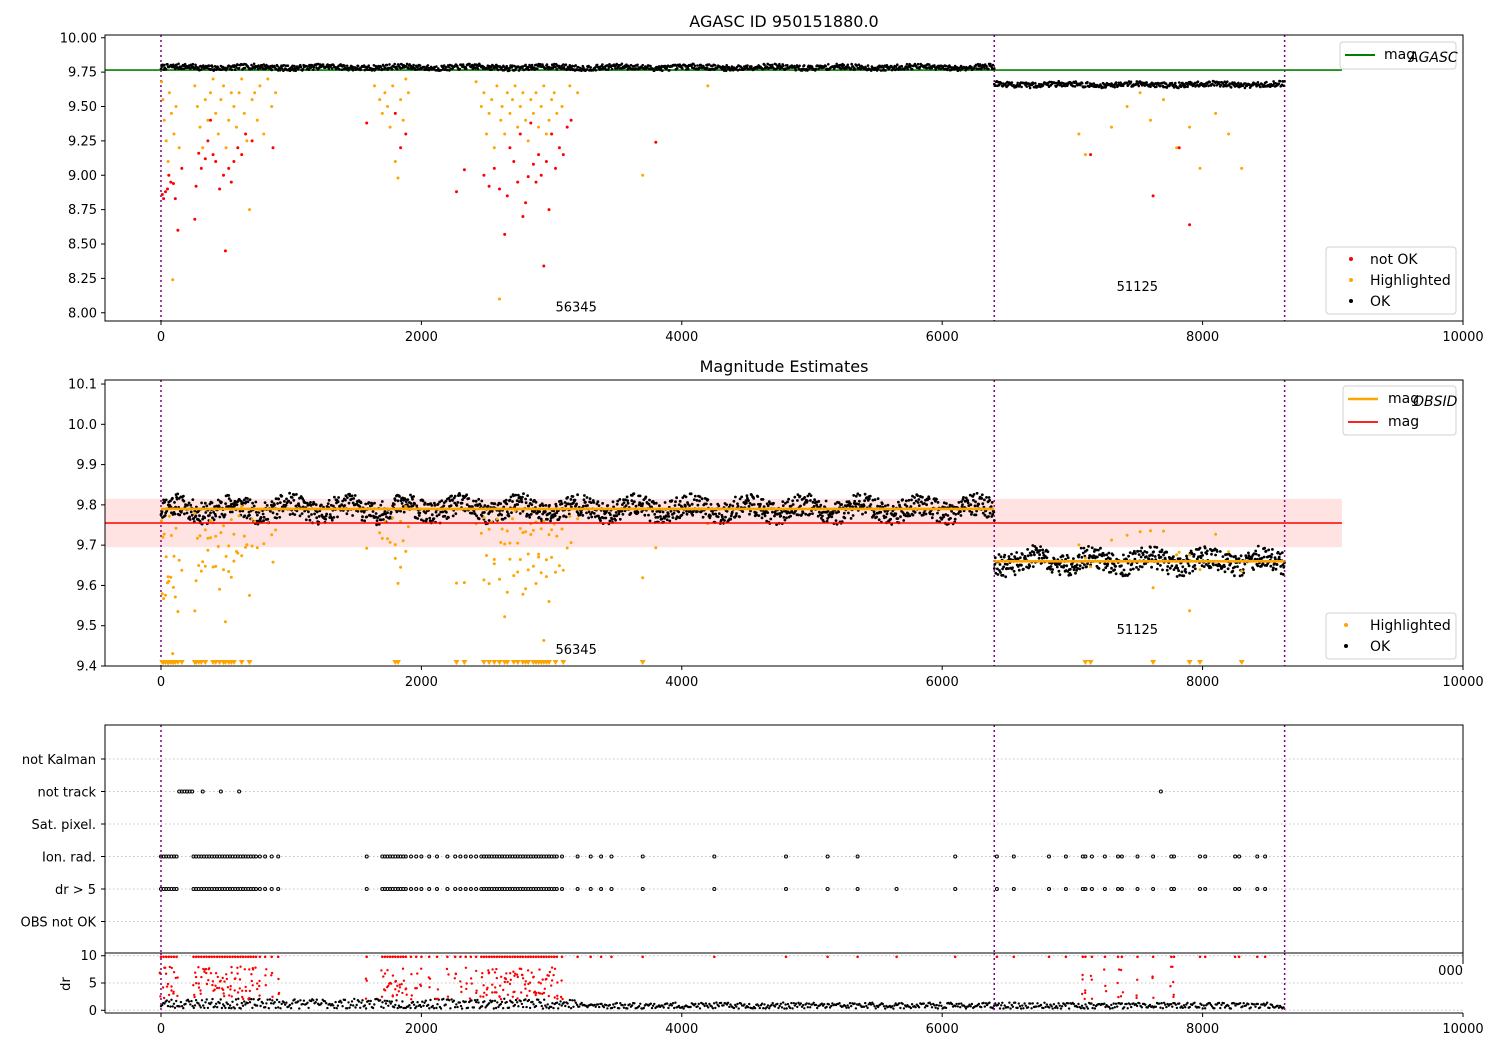 The image size is (1500, 1050). I want to click on legend-label: Highlighted, so click(1410, 626).